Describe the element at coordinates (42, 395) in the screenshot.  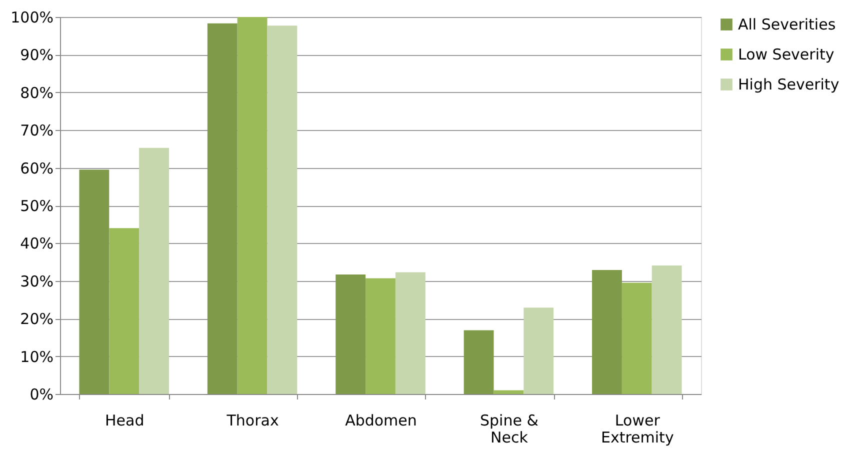
I see `y-tick-label: 0%` at that location.